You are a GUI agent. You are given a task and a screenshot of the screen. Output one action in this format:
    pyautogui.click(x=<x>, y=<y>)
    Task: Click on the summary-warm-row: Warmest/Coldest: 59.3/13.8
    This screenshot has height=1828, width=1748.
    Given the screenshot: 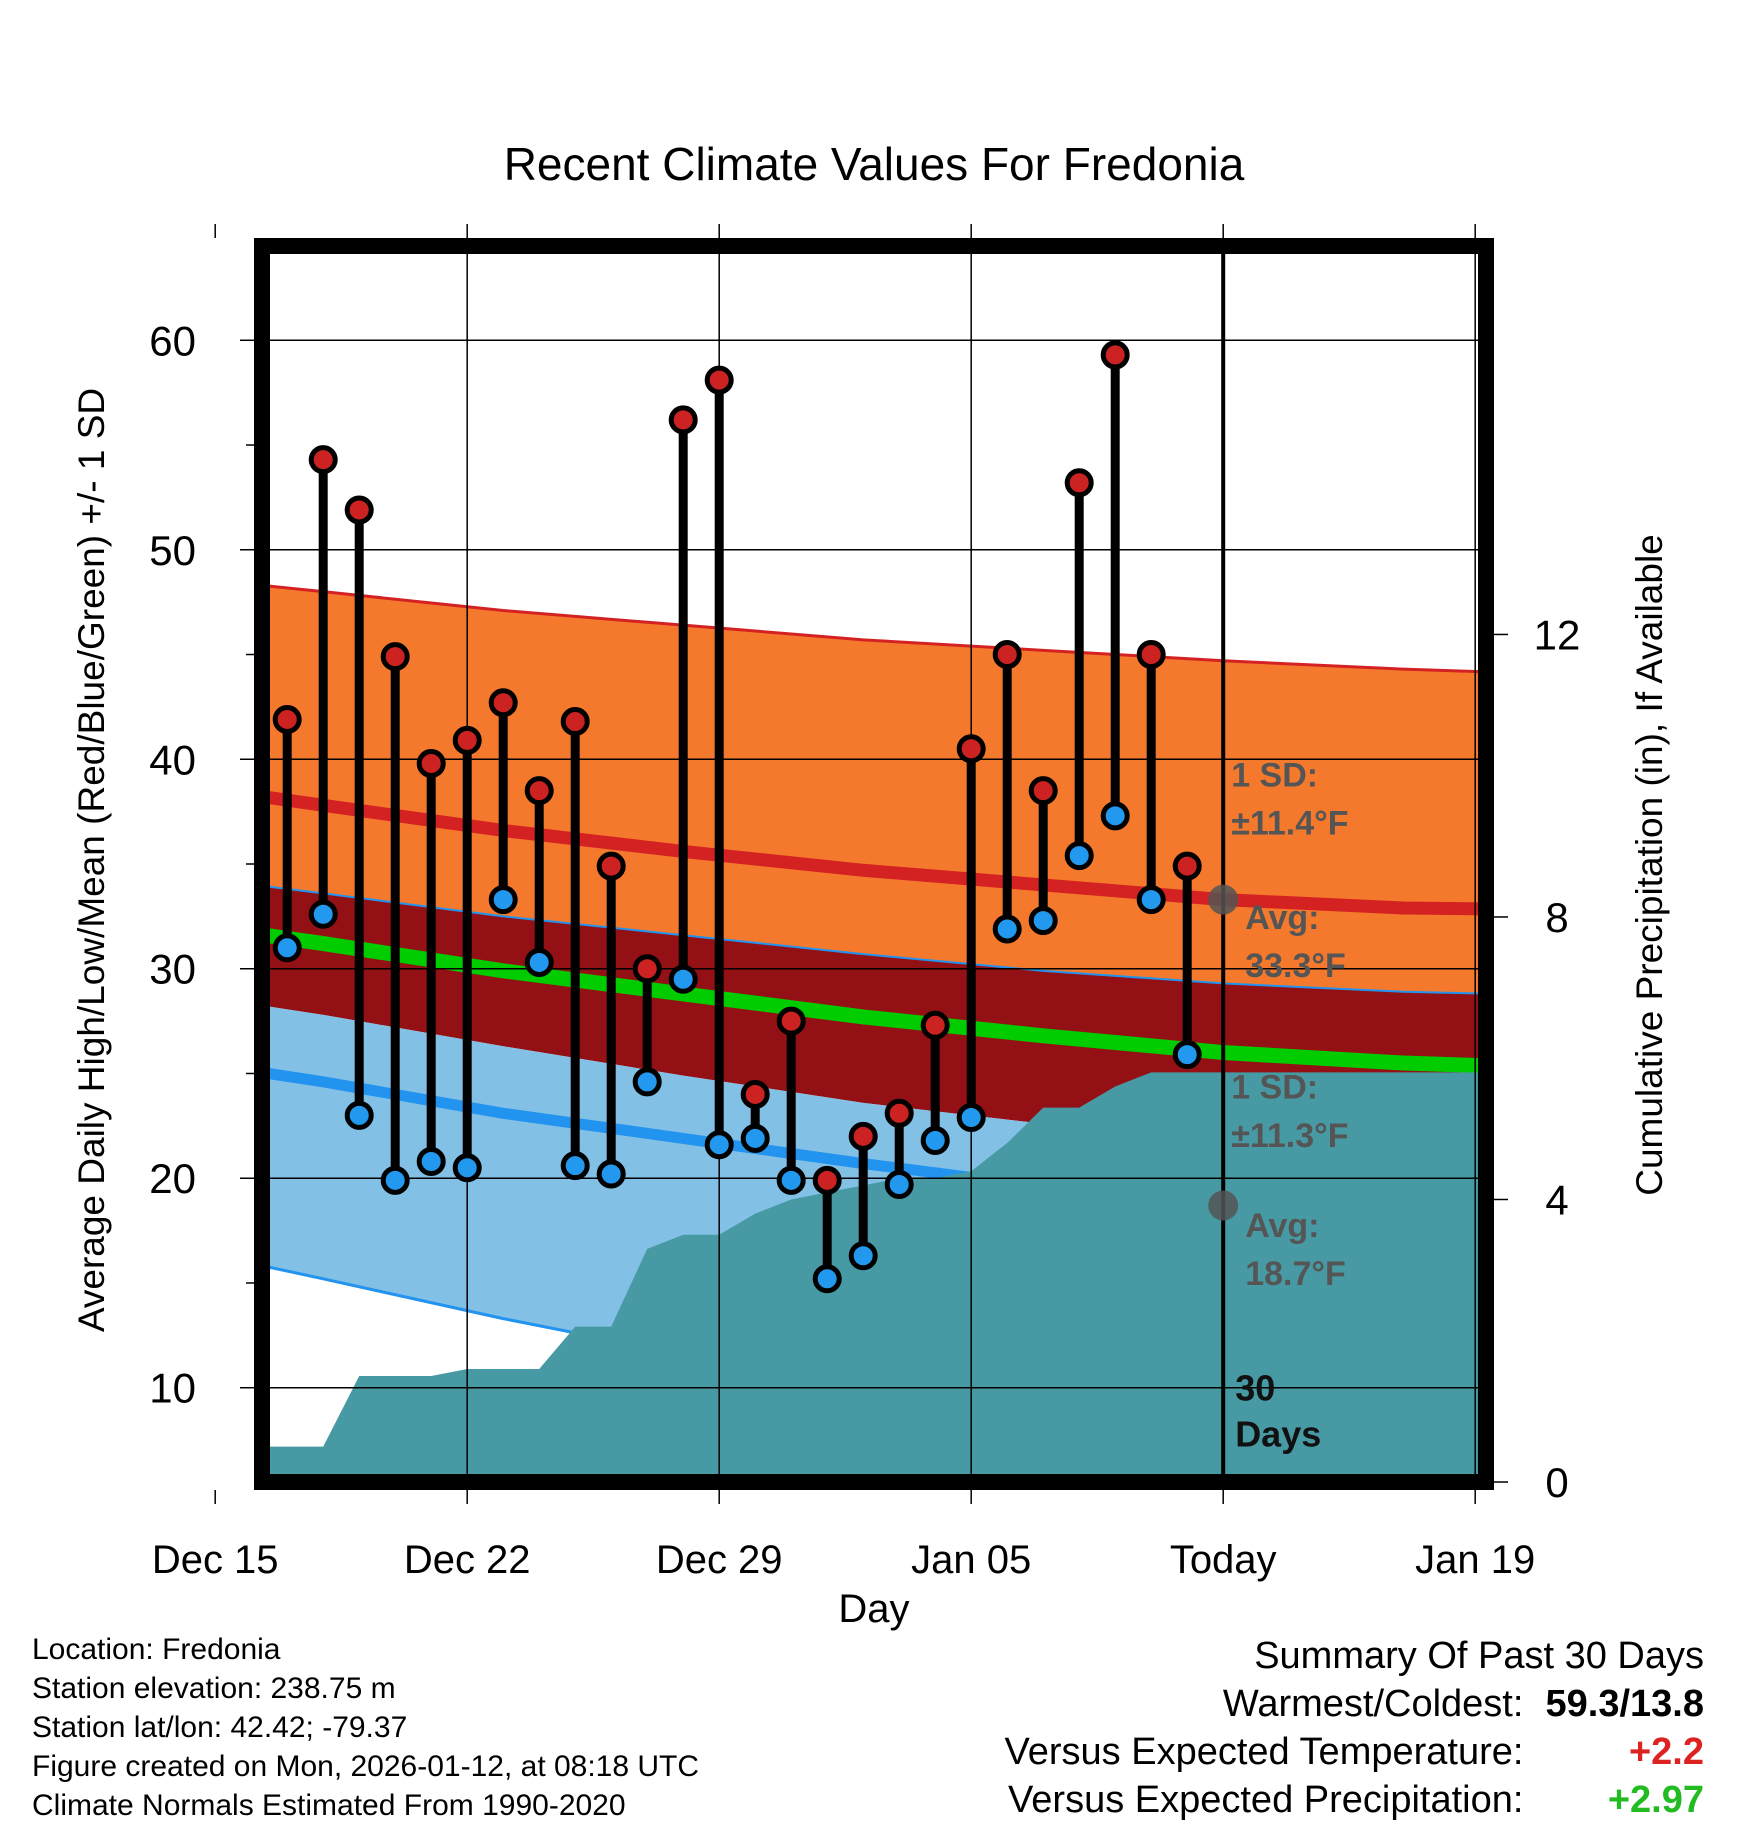 What is the action you would take?
    pyautogui.click(x=1354, y=1704)
    